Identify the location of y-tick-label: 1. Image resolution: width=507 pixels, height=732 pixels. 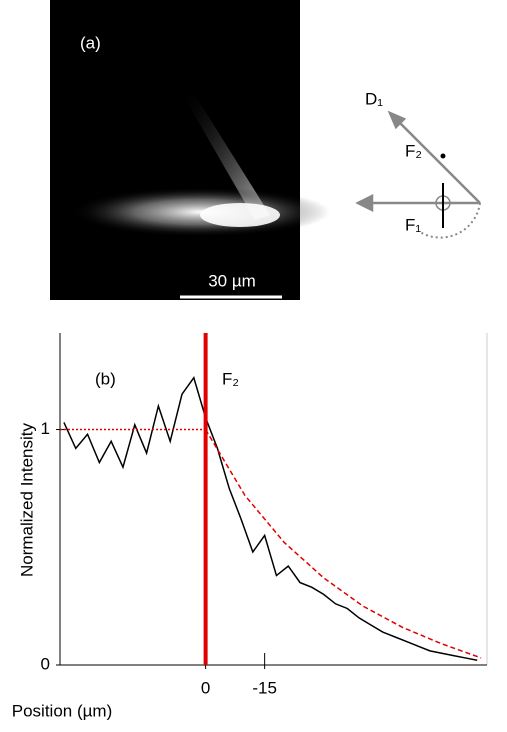
(45, 428).